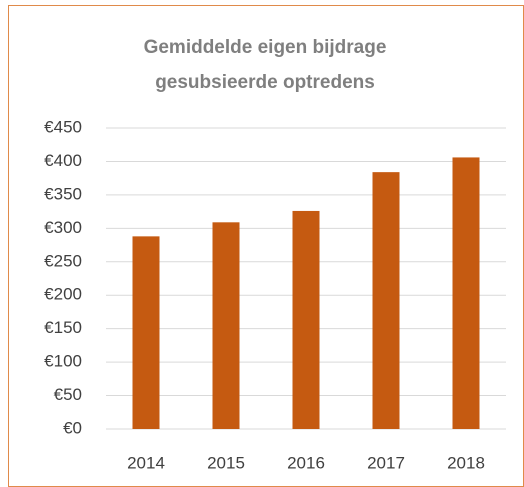 Image resolution: width=524 pixels, height=487 pixels. I want to click on x-tick-label: 2018, so click(466, 462).